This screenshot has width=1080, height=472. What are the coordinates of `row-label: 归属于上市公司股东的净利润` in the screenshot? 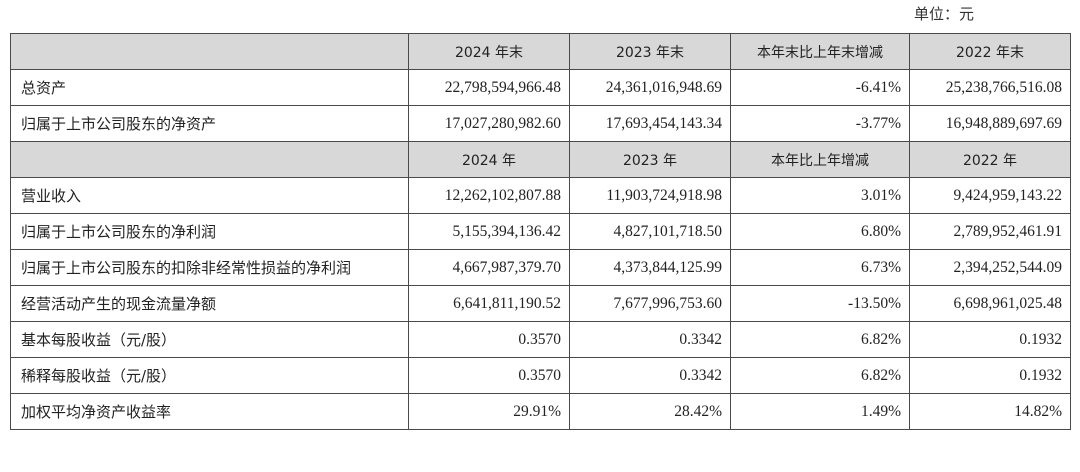 It's located at (209, 231).